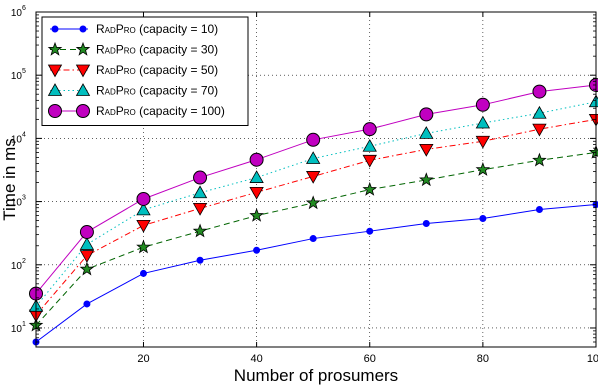  I want to click on x-tick-label: 100, so click(592, 359).